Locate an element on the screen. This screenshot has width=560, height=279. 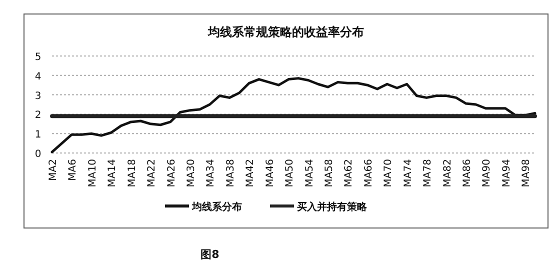
x-tick-label: MA90 is located at coordinates (487, 173).